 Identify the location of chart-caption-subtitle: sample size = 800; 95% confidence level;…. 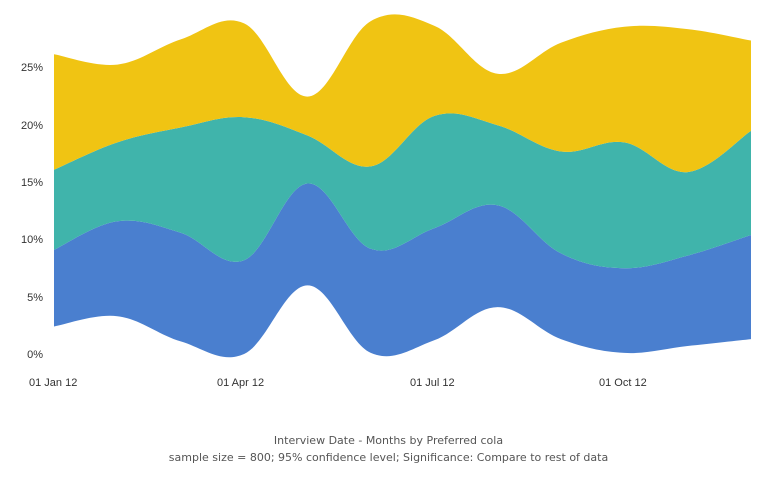
(388, 457).